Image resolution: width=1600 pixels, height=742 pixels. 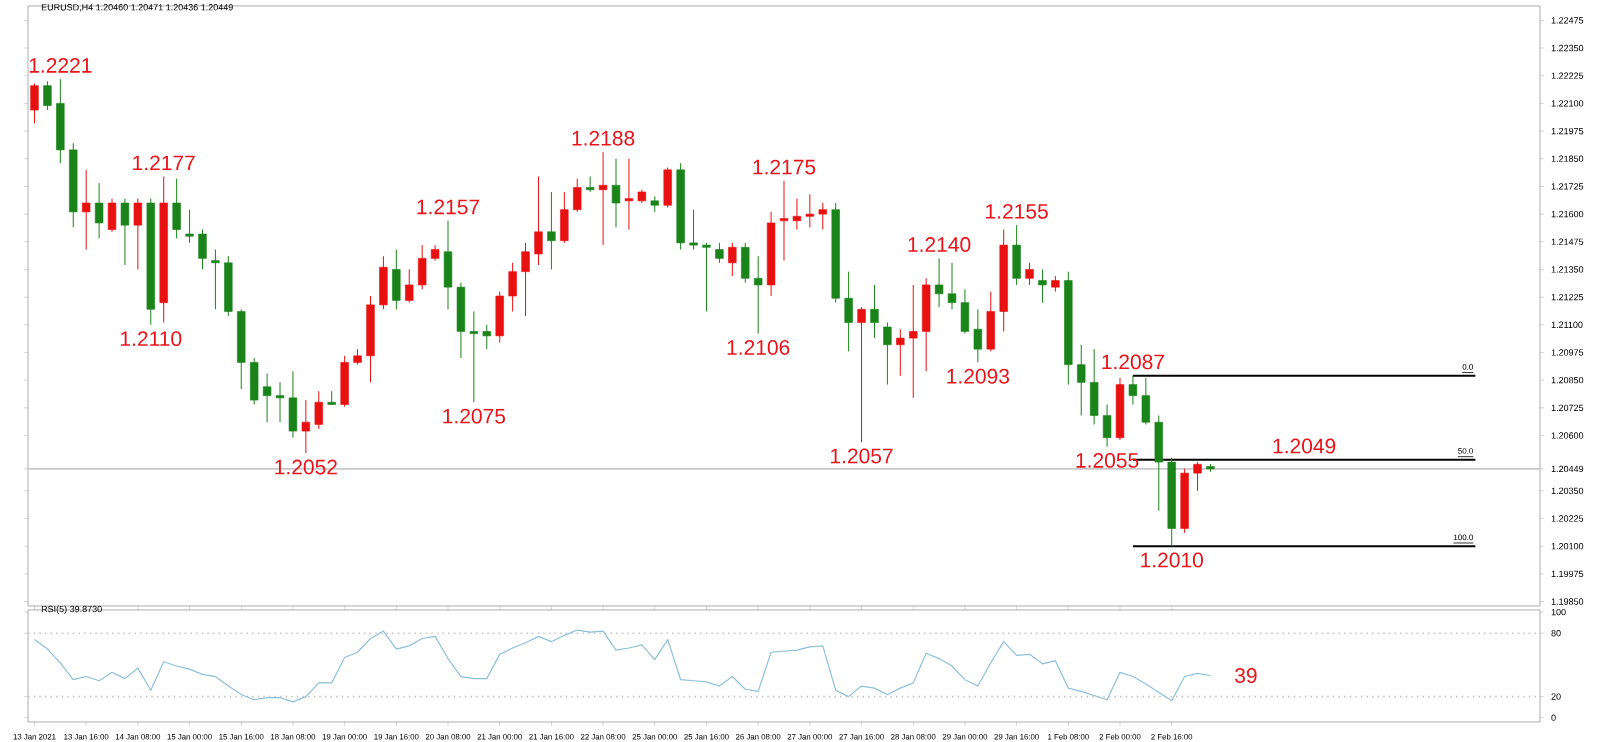 I want to click on annotation: 39, so click(x=1246, y=675).